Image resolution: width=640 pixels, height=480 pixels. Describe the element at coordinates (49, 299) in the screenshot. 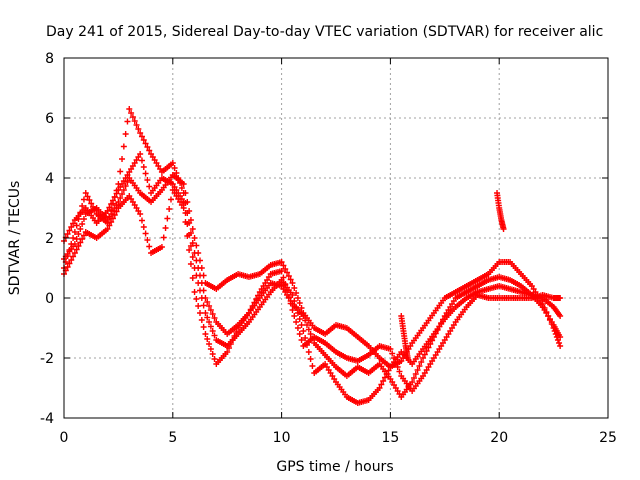

I see `y-tick-label: 0` at that location.